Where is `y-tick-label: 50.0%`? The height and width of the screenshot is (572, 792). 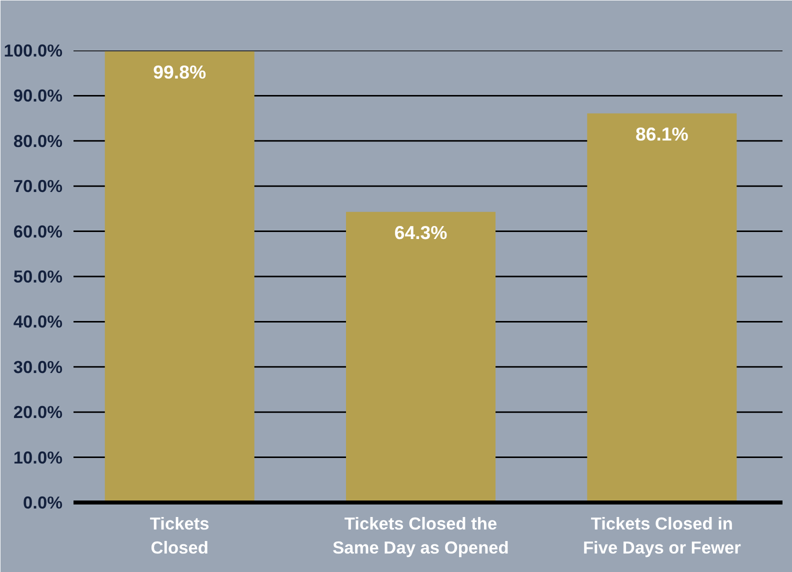 y-tick-label: 50.0% is located at coordinates (38, 276).